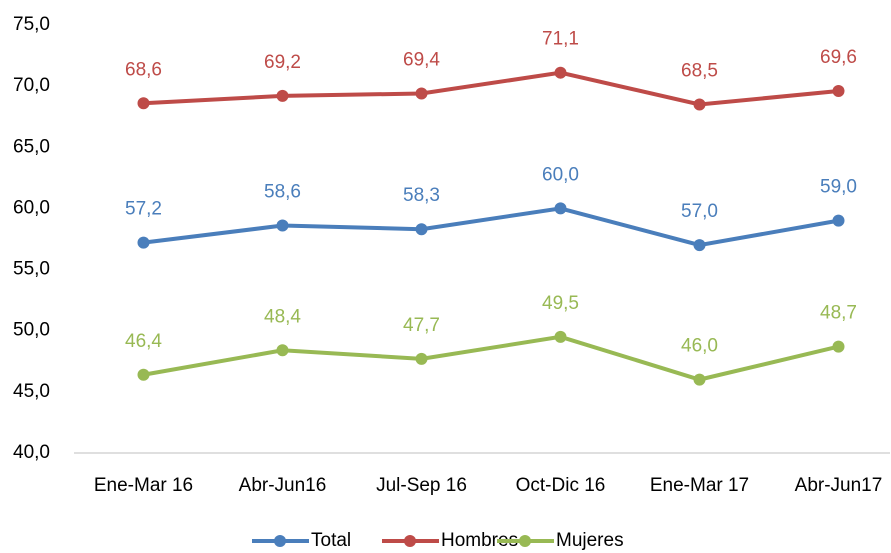  What do you see at coordinates (839, 485) in the screenshot?
I see `x-tick-label: Abr-Jun17` at bounding box center [839, 485].